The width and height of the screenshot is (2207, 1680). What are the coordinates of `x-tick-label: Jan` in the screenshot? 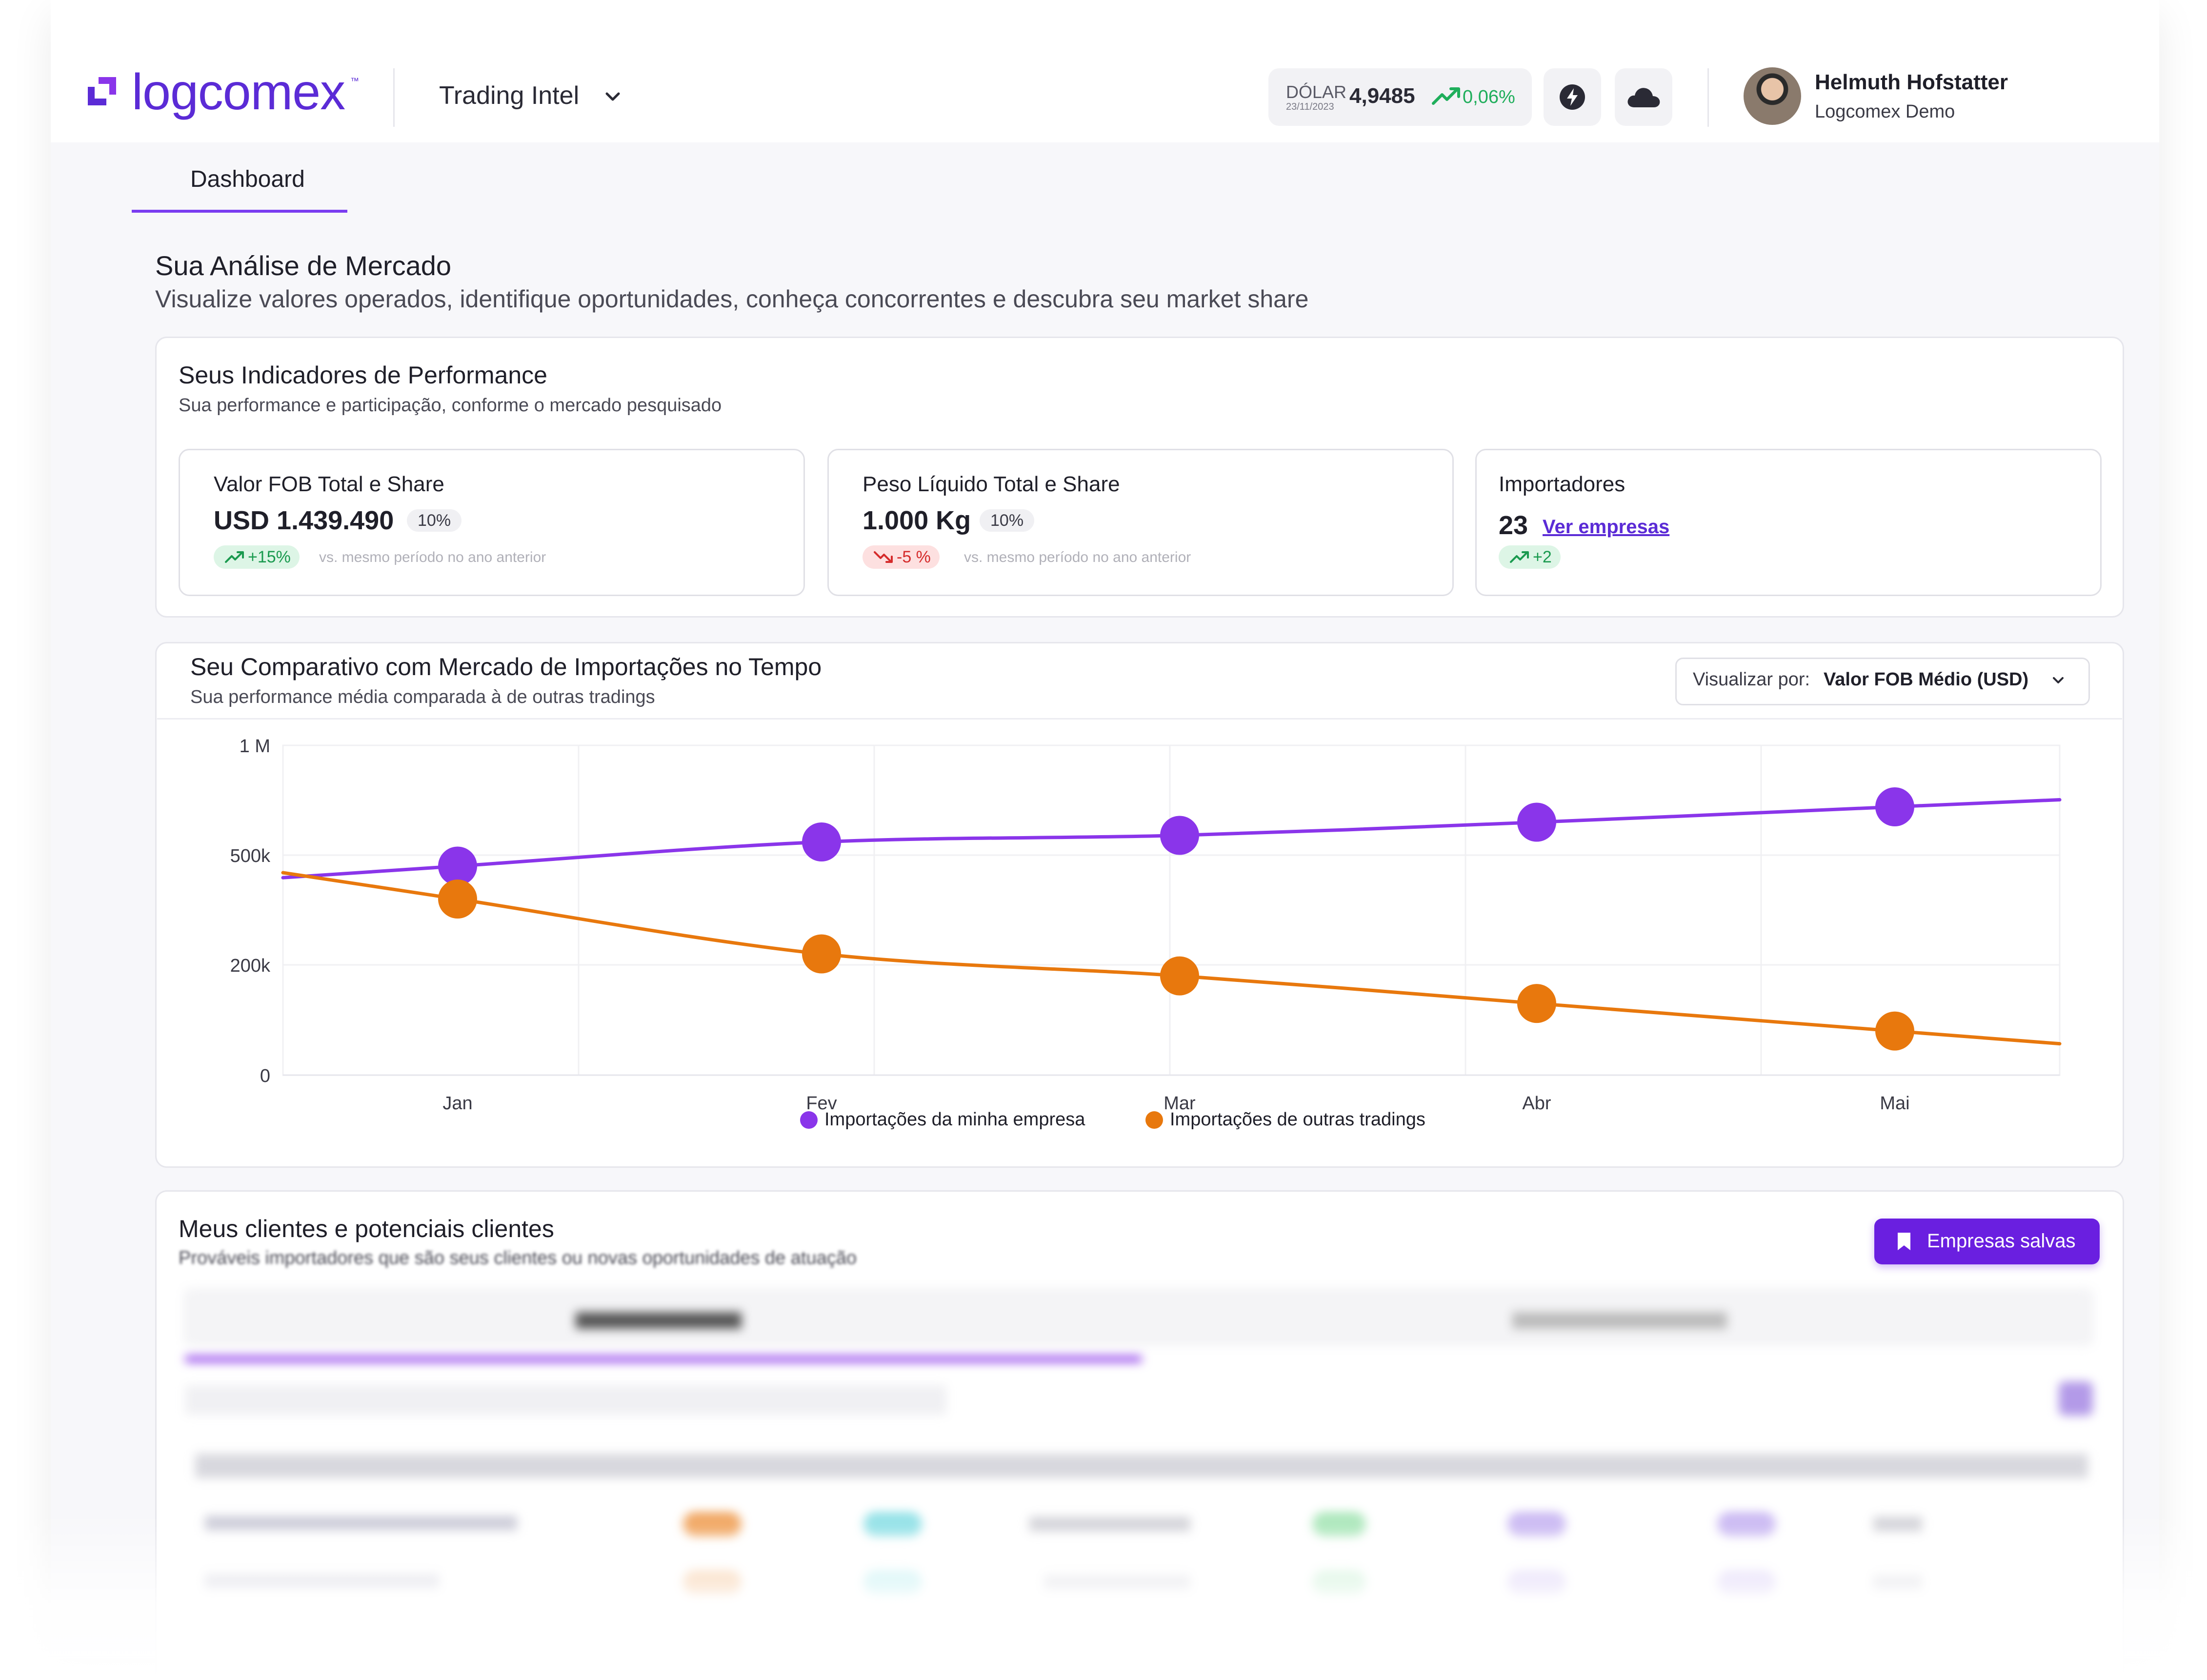 It's located at (457, 1103).